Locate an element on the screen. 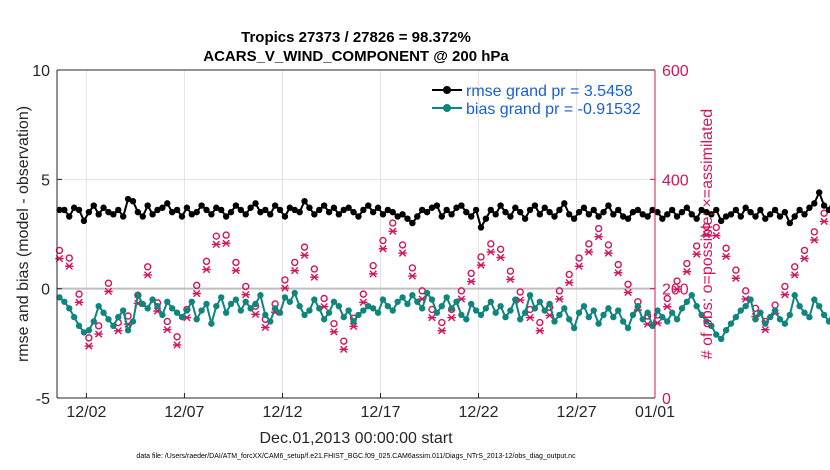 This screenshot has height=470, width=830. y-left-axis-label: rmse and bias (model - observation) is located at coordinates (23, 234).